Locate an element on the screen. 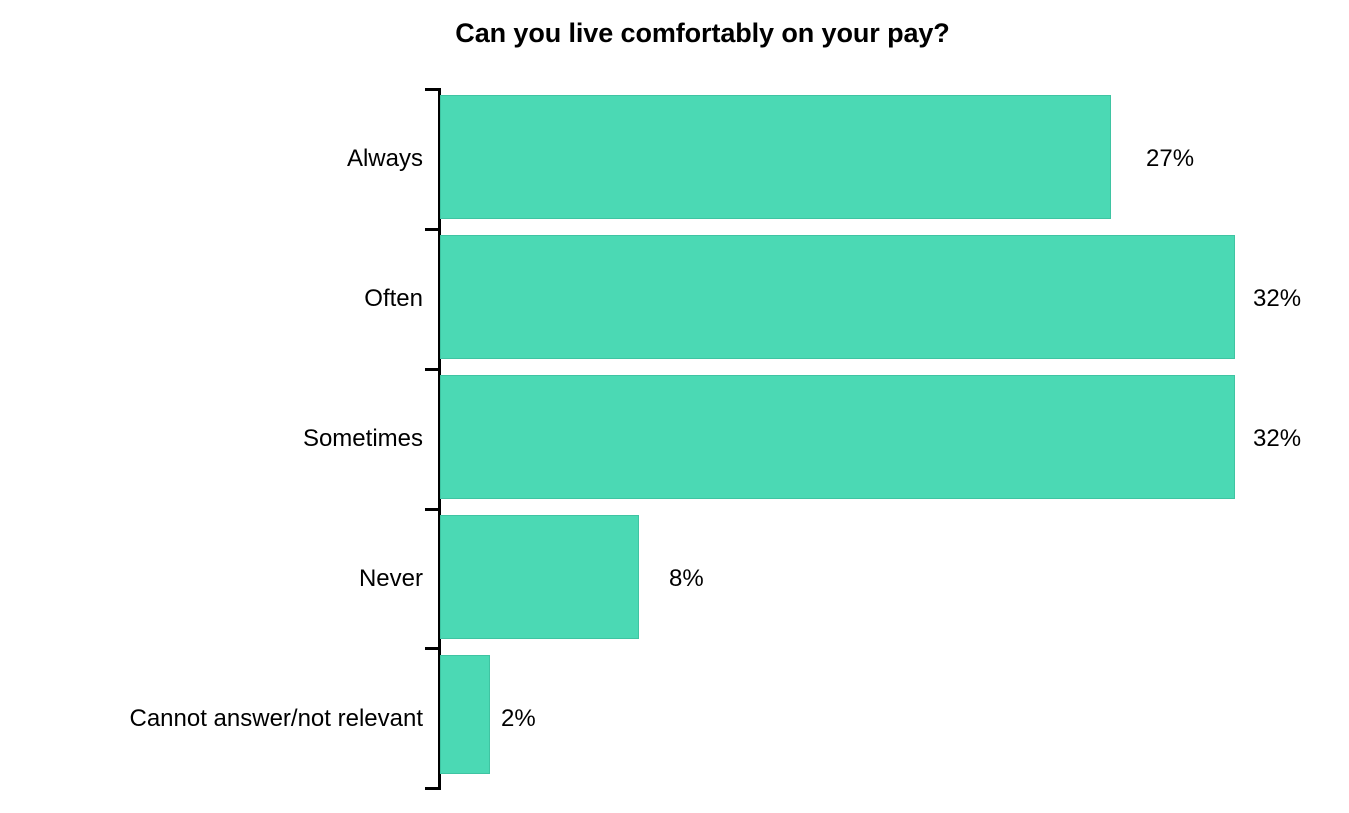 This screenshot has width=1349, height=813. bar-cannot-answer is located at coordinates (465, 714).